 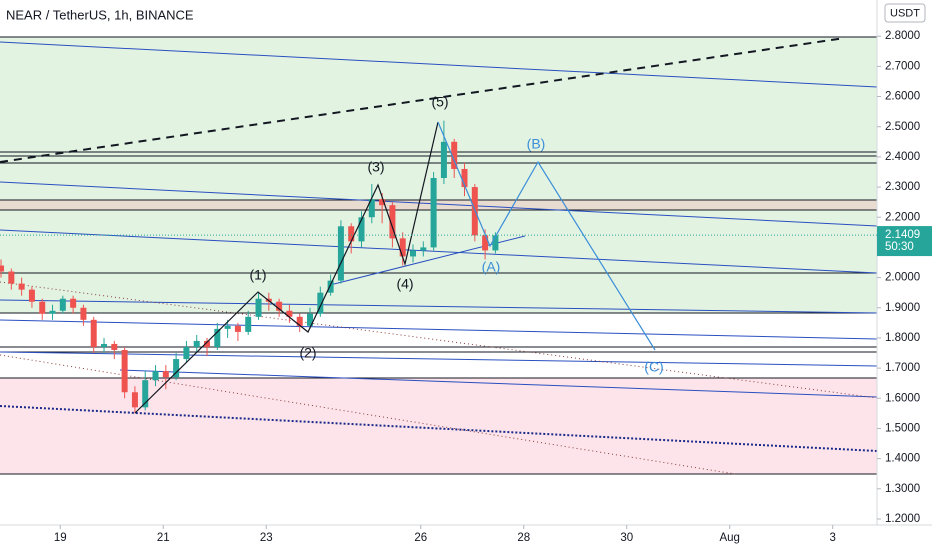 I want to click on wave-label: (4), so click(x=404, y=284).